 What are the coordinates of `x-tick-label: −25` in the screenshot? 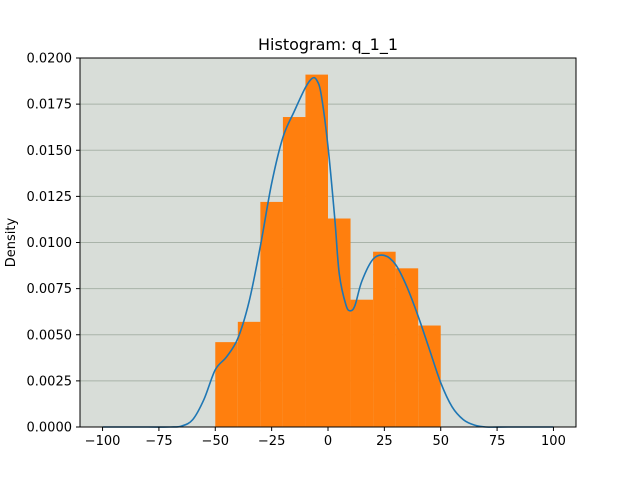 It's located at (271, 441).